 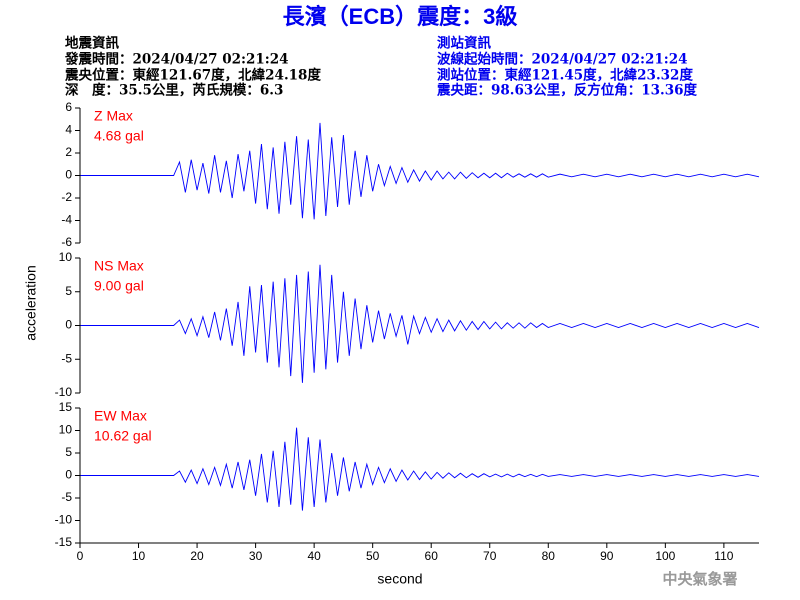 What do you see at coordinates (123, 436) in the screenshot?
I see `max-annotation: 10.62 gal` at bounding box center [123, 436].